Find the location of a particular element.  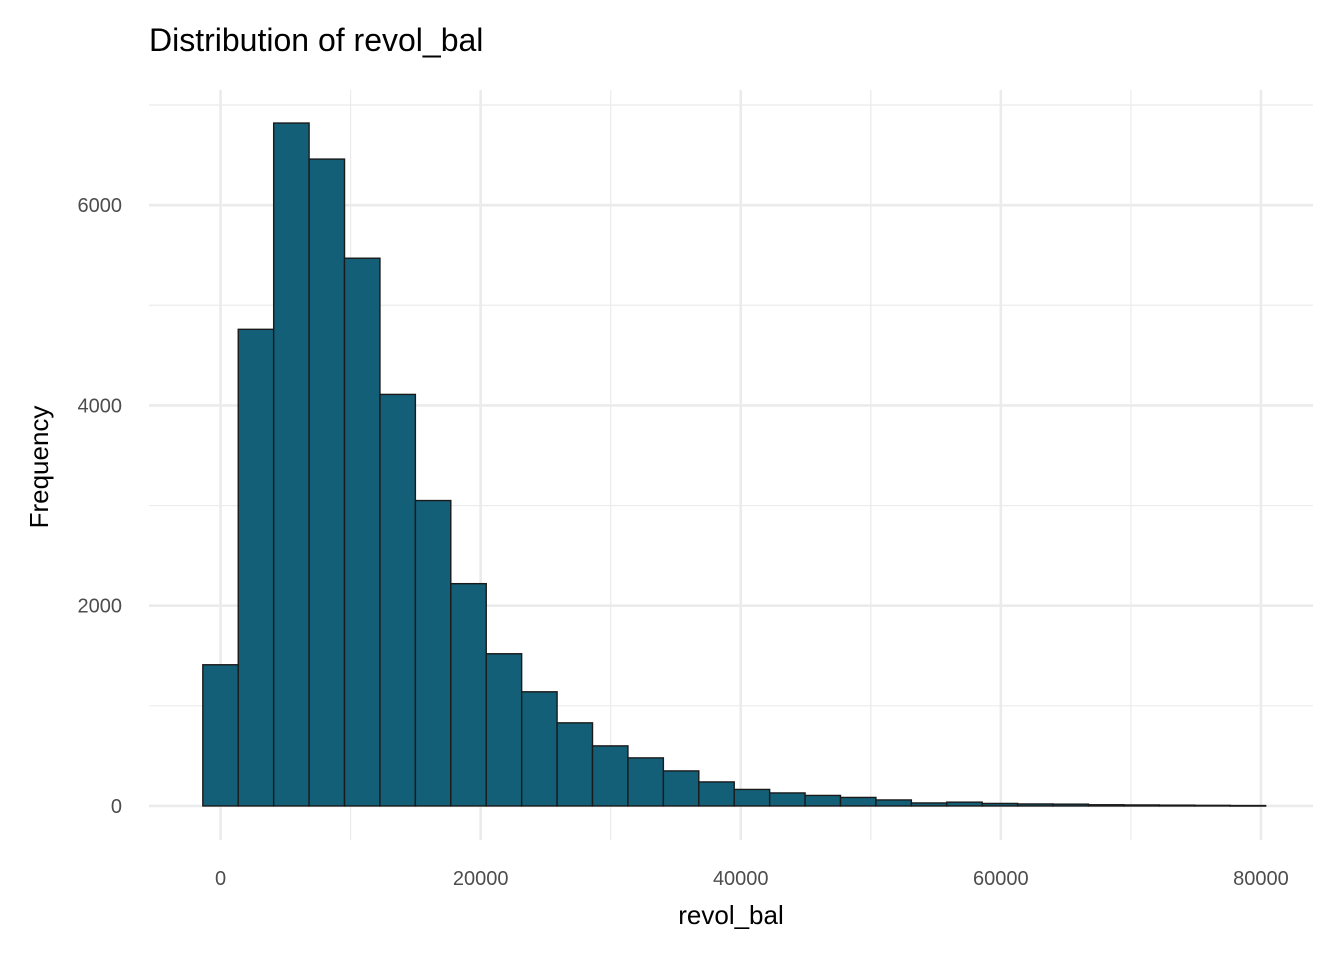

x-axis-tick-labels: 0 20000 40000 60000 80000 is located at coordinates (752, 879).